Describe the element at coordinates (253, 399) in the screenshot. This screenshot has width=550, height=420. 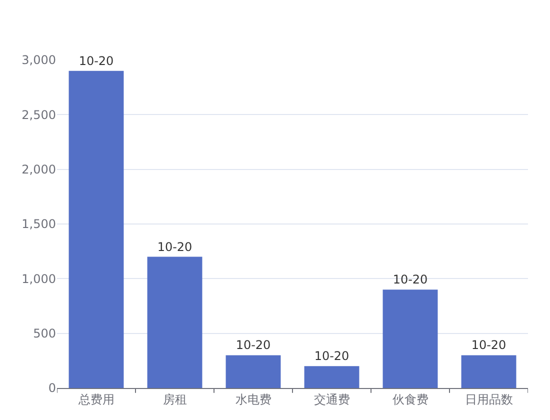
I see `x-tick-label: 水电费` at that location.